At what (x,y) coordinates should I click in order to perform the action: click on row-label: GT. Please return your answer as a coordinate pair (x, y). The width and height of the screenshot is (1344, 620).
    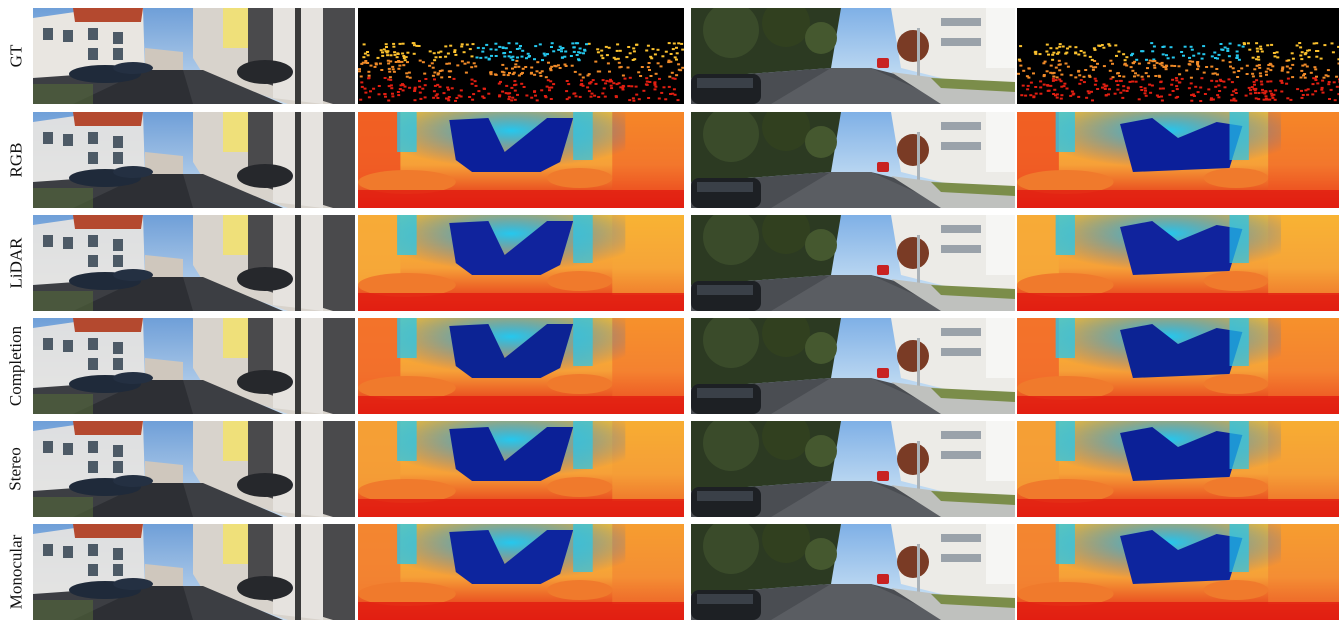
    Looking at the image, I should click on (16, 56).